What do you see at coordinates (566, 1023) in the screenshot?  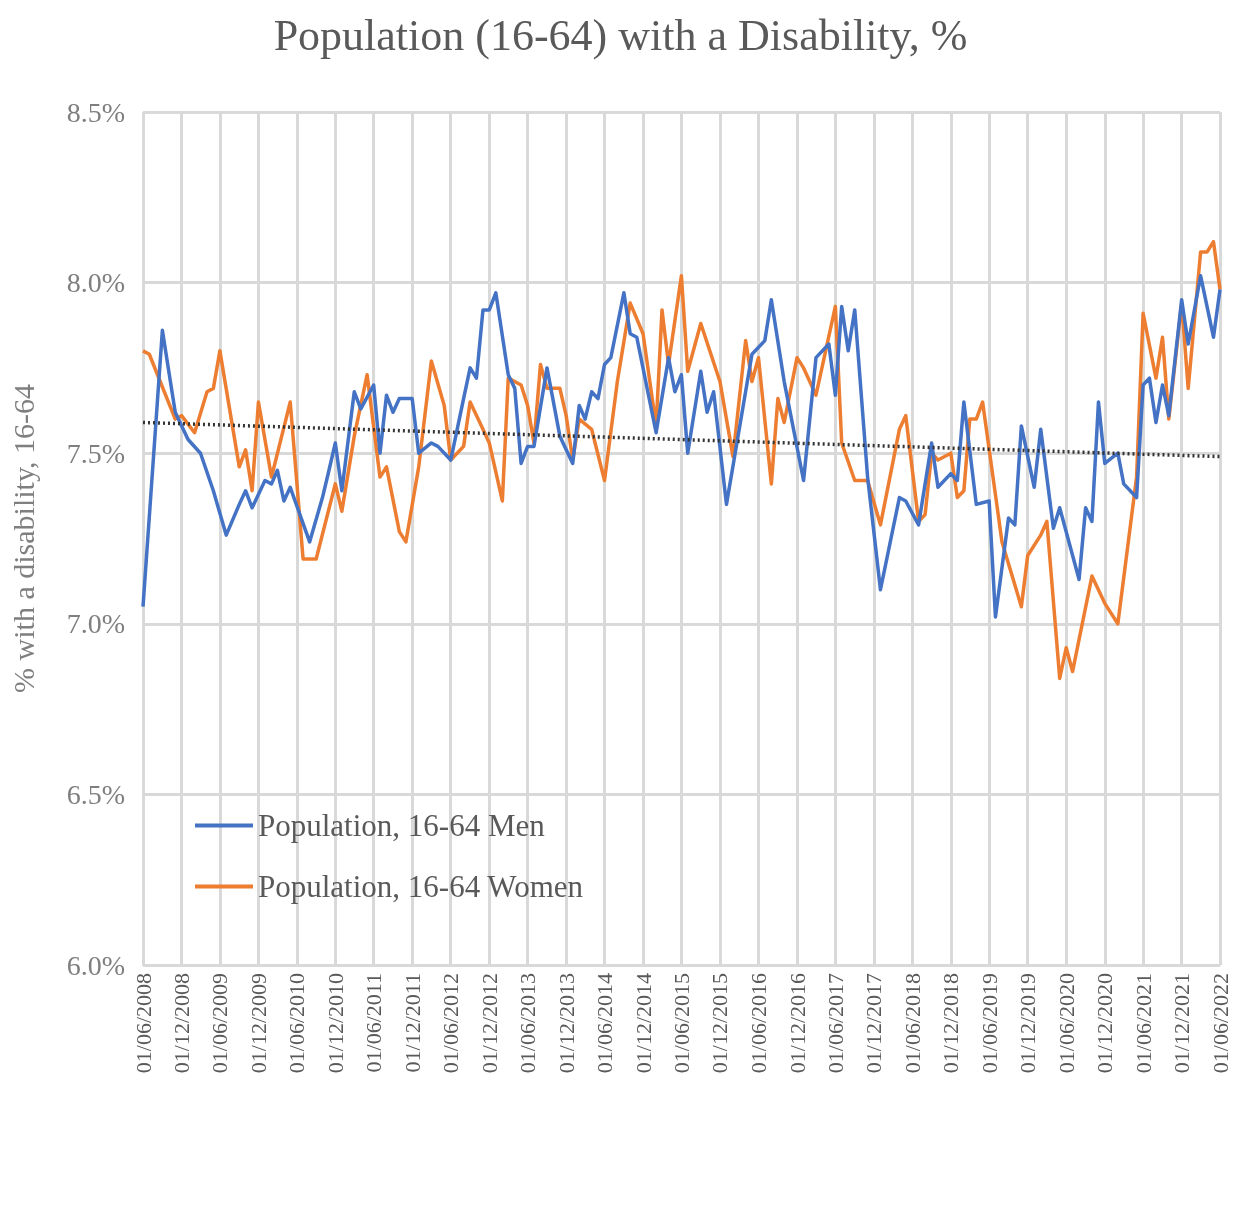 I see `x-tick-label: 01/12/2013` at bounding box center [566, 1023].